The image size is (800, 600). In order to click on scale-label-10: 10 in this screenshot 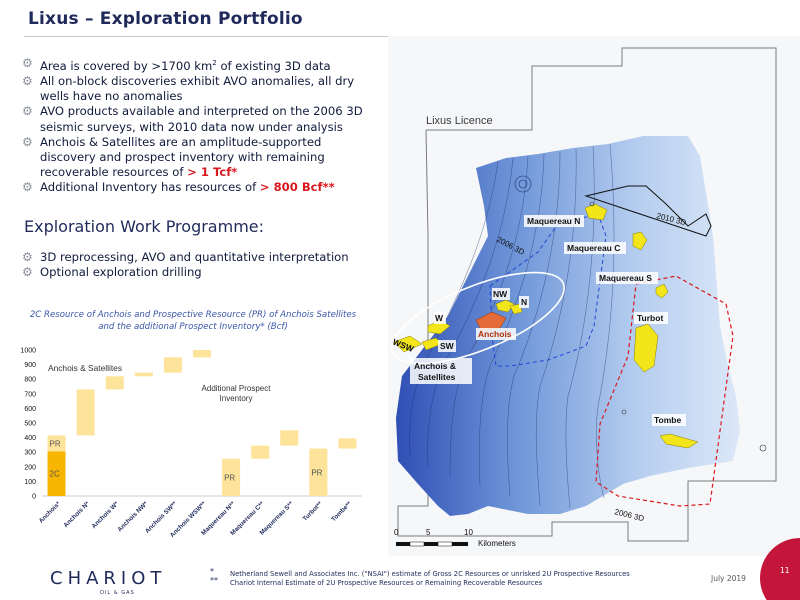, I will do `click(468, 532)`.